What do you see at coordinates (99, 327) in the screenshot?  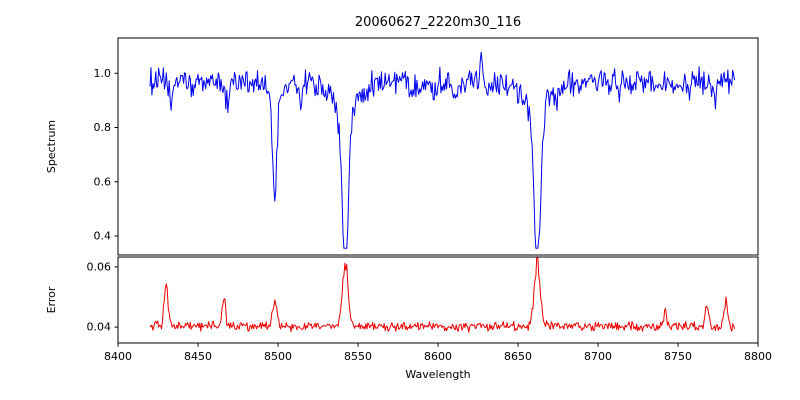 I see `y-tick-label: 0.04` at bounding box center [99, 327].